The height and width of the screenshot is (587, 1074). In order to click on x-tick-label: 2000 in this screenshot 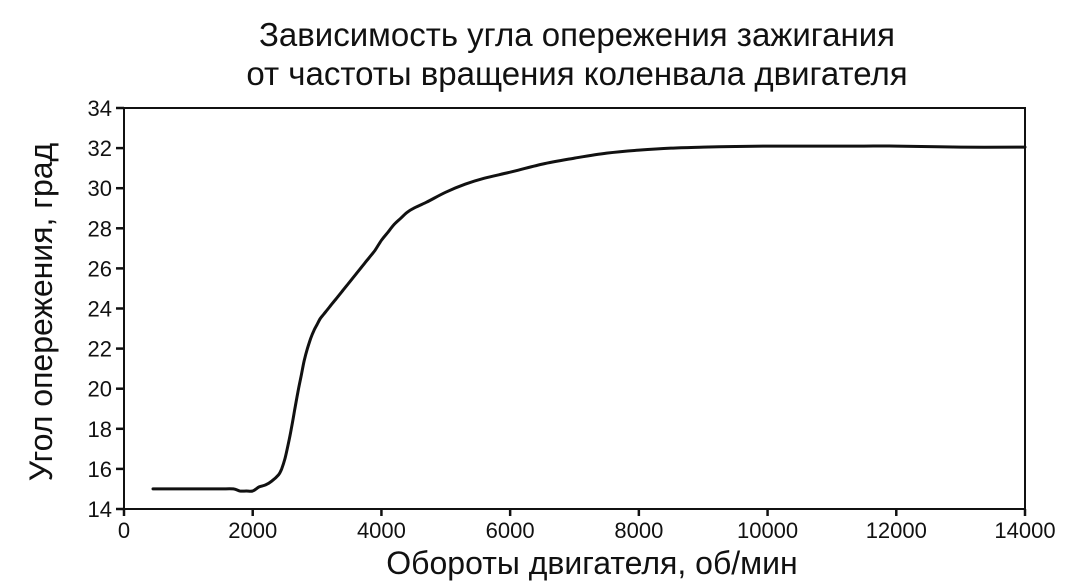, I will do `click(252, 530)`.